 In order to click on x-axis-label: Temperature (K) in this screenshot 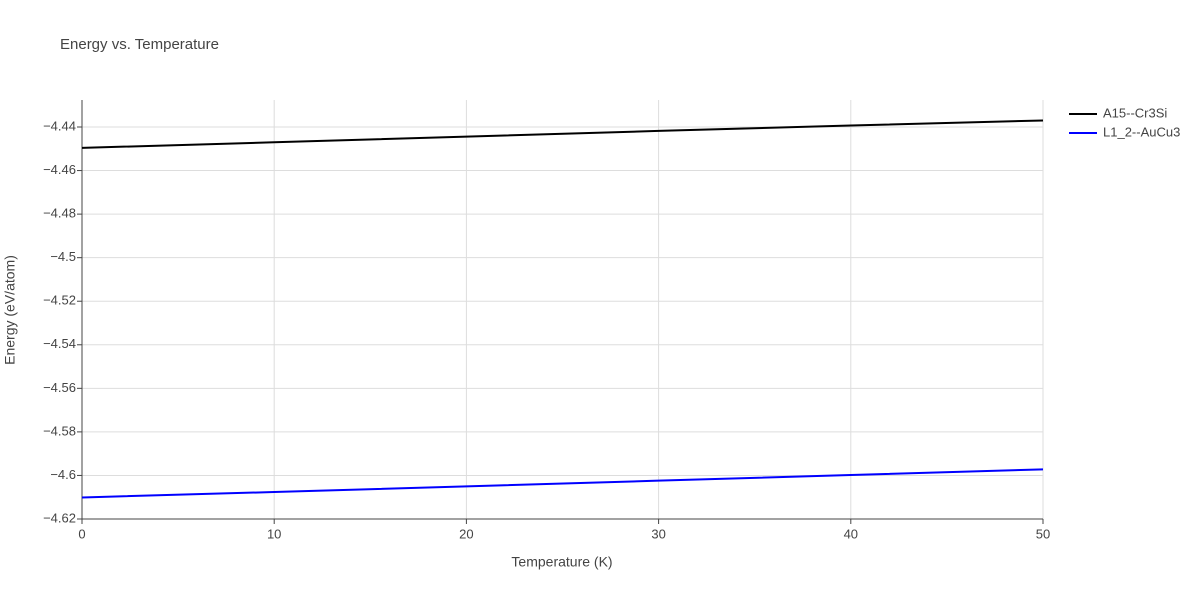, I will do `click(561, 562)`.